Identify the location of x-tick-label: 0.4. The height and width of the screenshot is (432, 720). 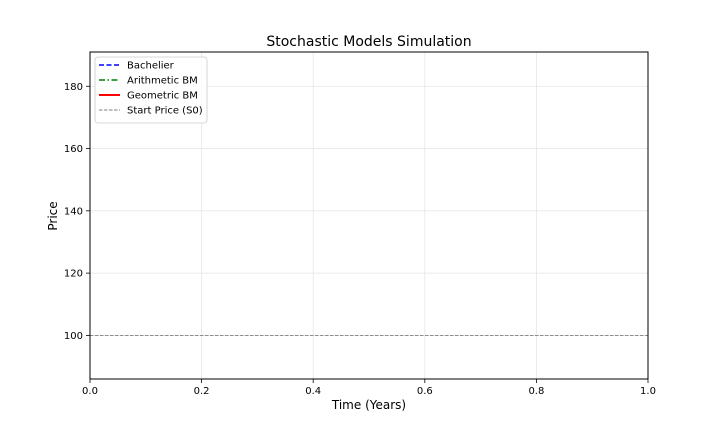
(313, 391).